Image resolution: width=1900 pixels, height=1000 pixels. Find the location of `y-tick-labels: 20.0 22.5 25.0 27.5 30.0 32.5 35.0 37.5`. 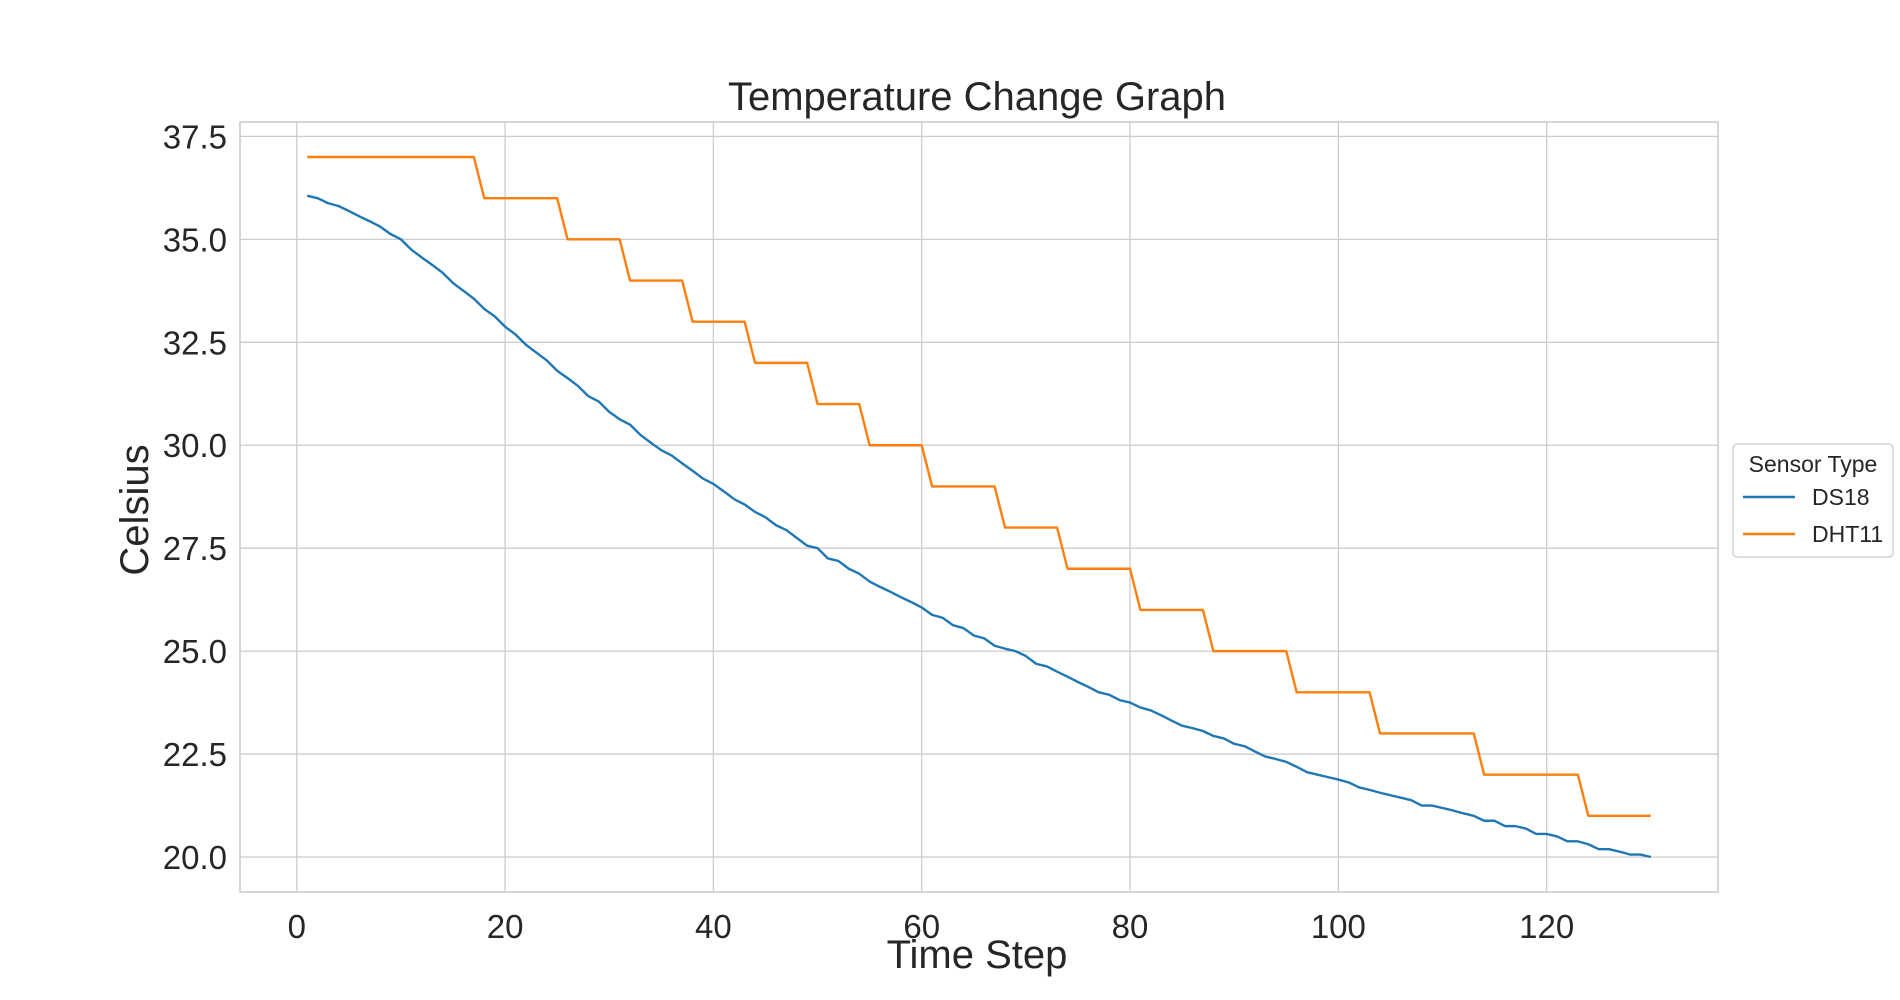

y-tick-labels: 20.0 22.5 25.0 27.5 30.0 32.5 35.0 37.5 is located at coordinates (195, 497).